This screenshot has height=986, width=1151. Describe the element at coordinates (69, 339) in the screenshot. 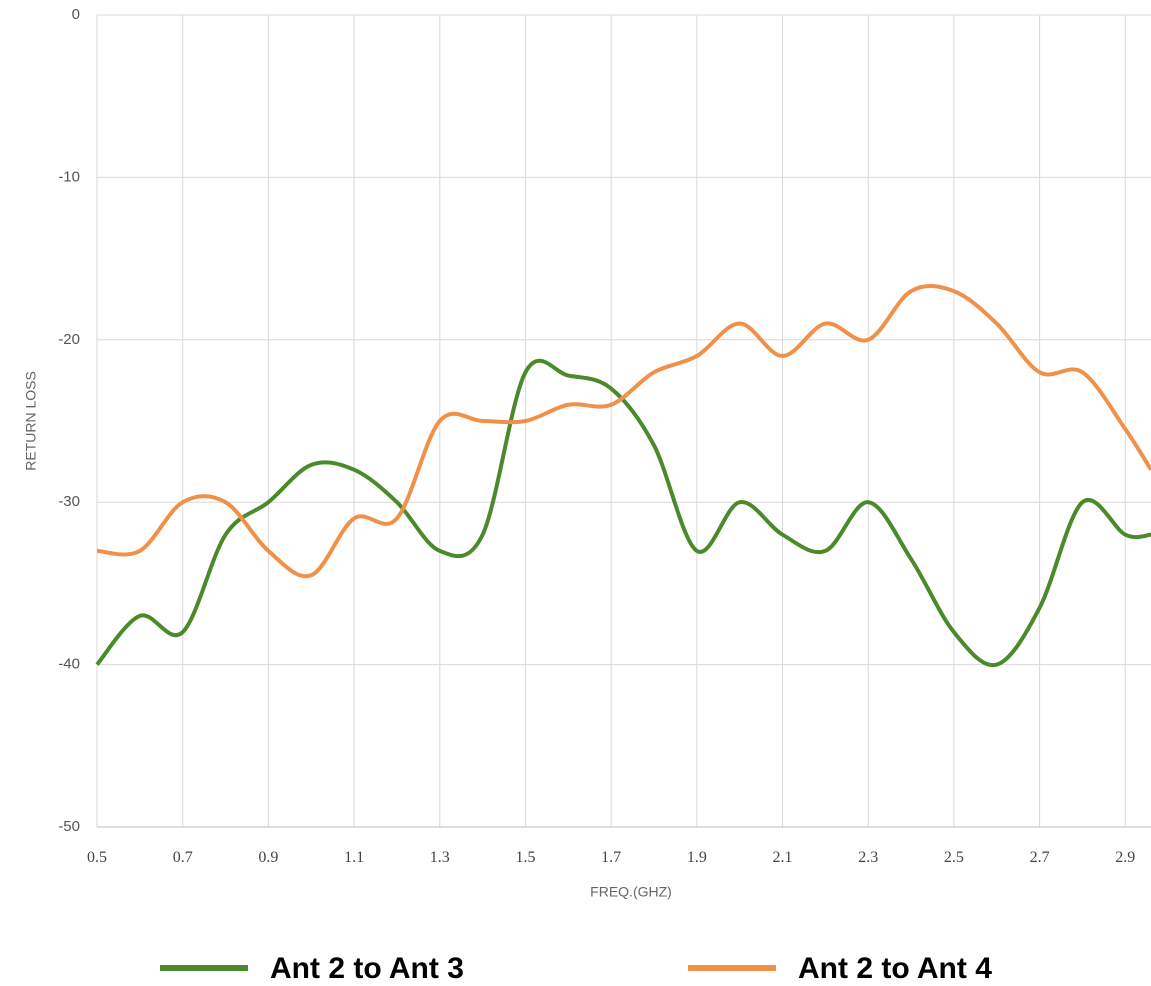

I see `y-tick-label: -20` at that location.